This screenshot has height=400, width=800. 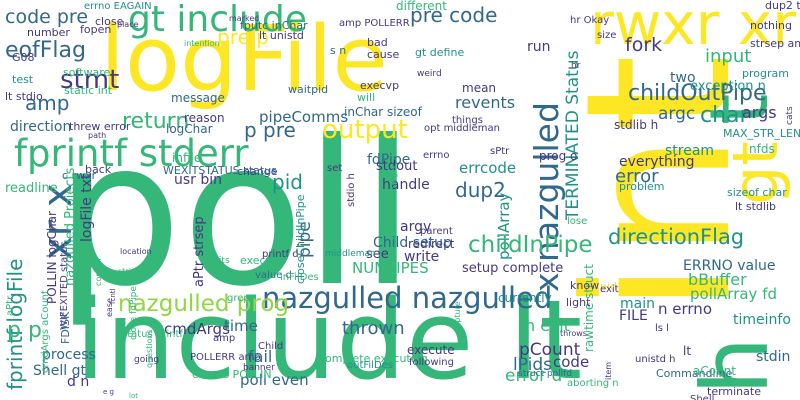 What do you see at coordinates (338, 50) in the screenshot?
I see `word-s-n: s n` at bounding box center [338, 50].